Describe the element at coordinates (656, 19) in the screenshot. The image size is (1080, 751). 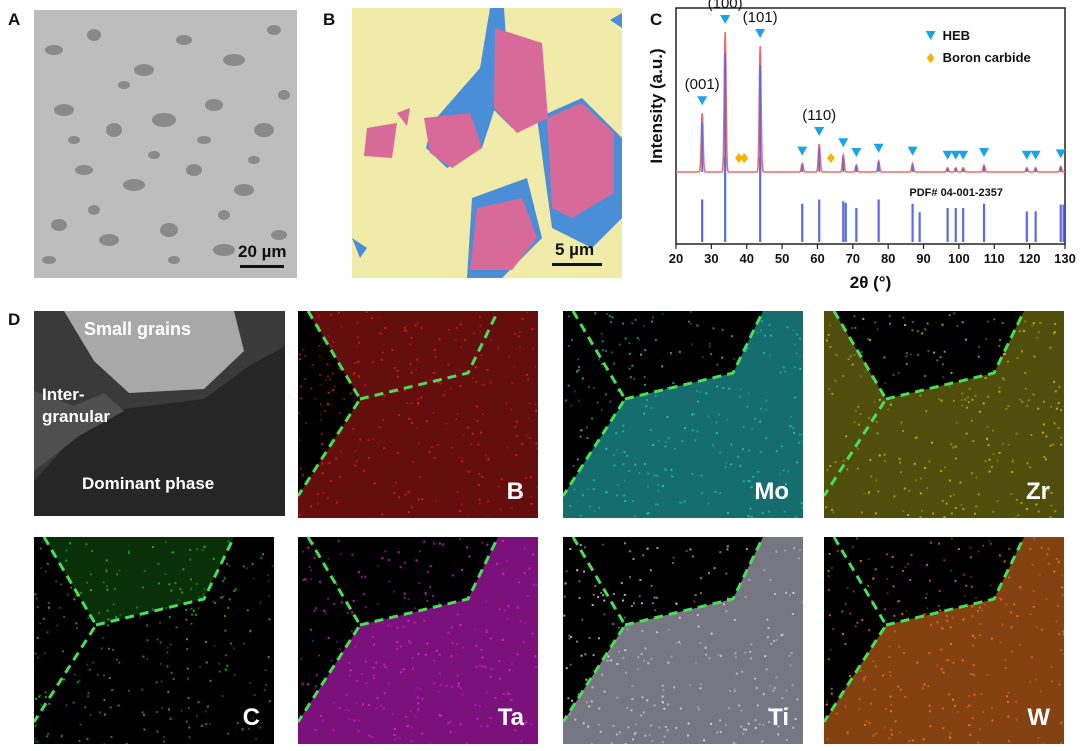
I see `panel-c-label: C` at that location.